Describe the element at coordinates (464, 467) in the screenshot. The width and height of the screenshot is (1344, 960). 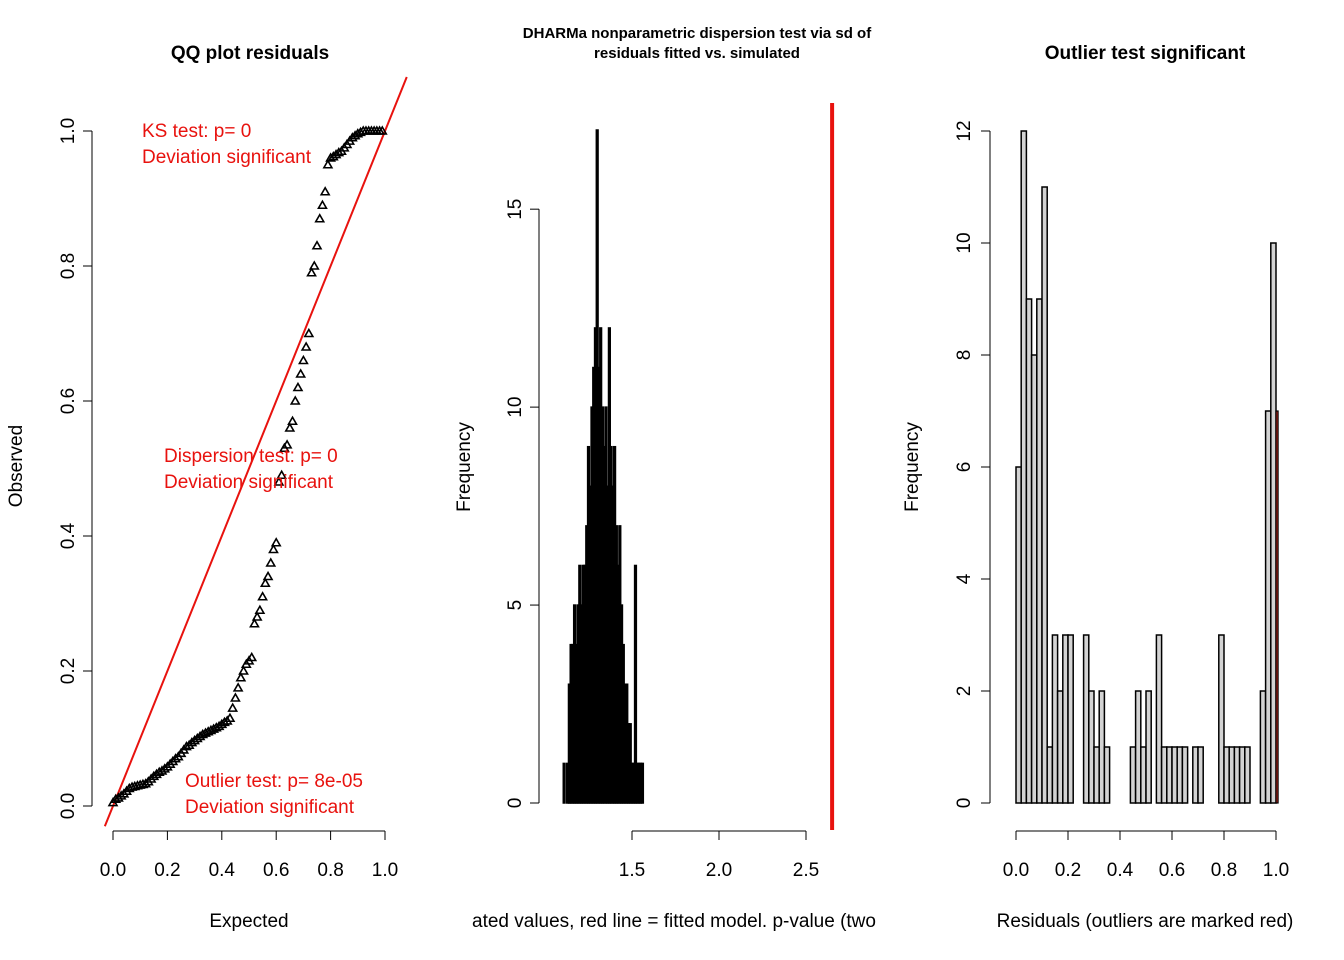
I see `dispersion-y-axis-label: Frequency` at that location.